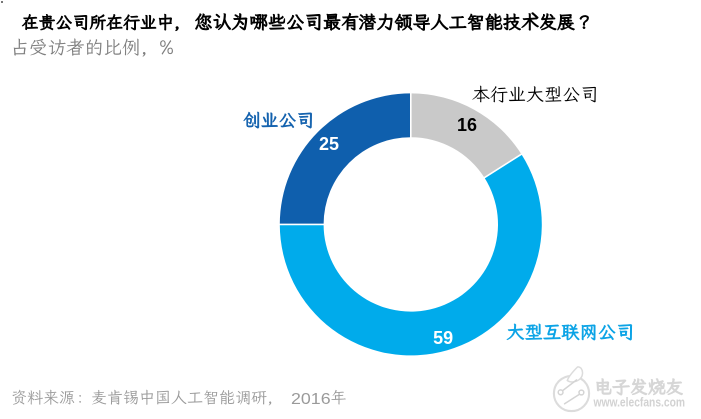 The width and height of the screenshot is (701, 419). What do you see at coordinates (467, 125) in the screenshot?
I see `svg-text: 16` at bounding box center [467, 125].